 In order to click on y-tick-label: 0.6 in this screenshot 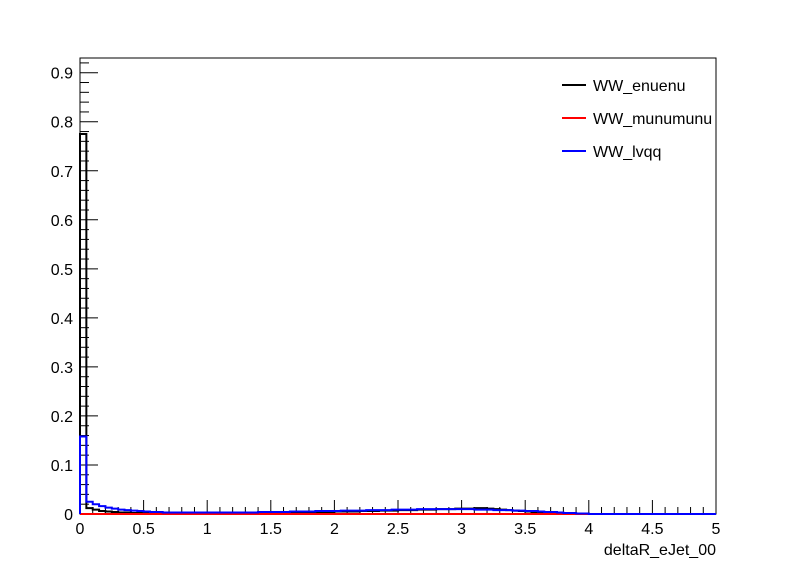, I will do `click(62, 221)`.